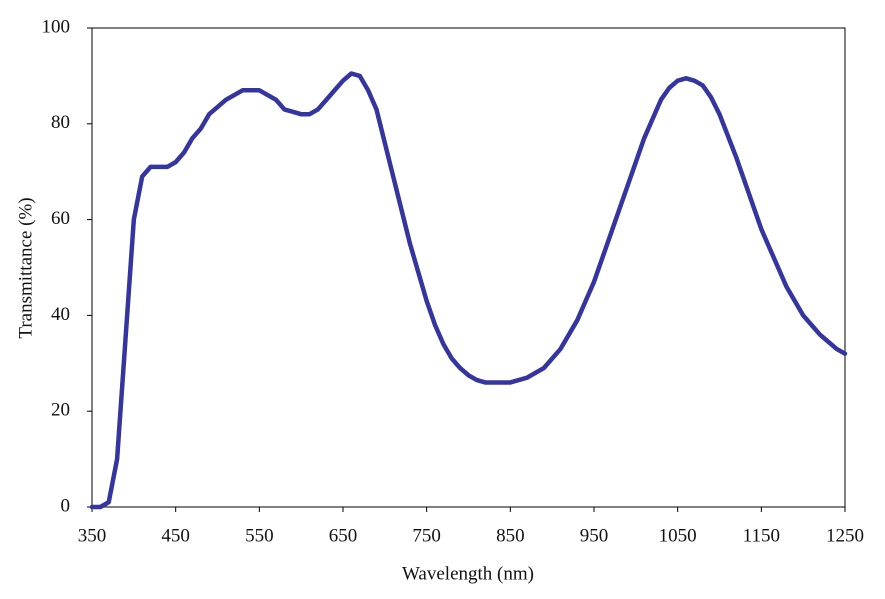  Describe the element at coordinates (175, 535) in the screenshot. I see `x-tick-label: 450` at that location.